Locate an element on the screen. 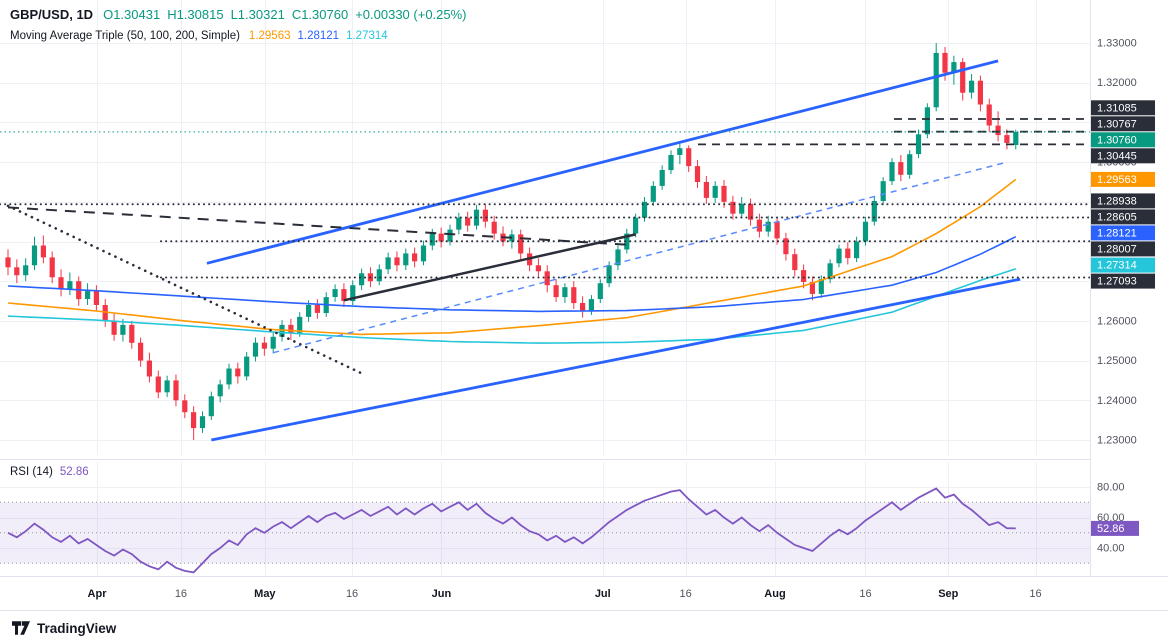 This screenshot has height=644, width=1168. time-tick-label: Sep is located at coordinates (948, 594).